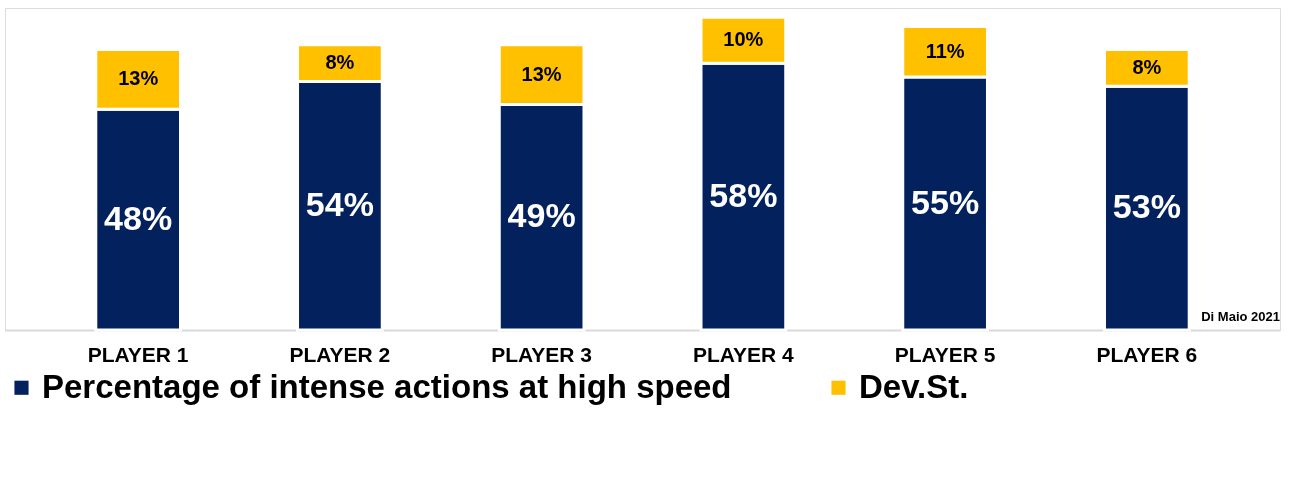  Describe the element at coordinates (743, 39) in the screenshot. I see `data-label: 10%` at that location.